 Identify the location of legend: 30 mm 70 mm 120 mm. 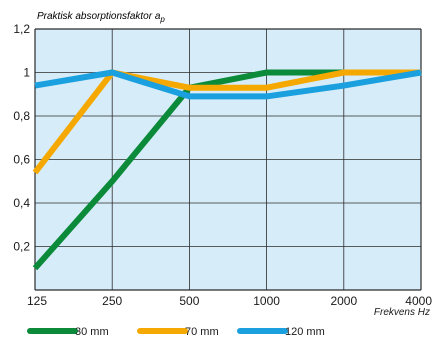
(176, 332).